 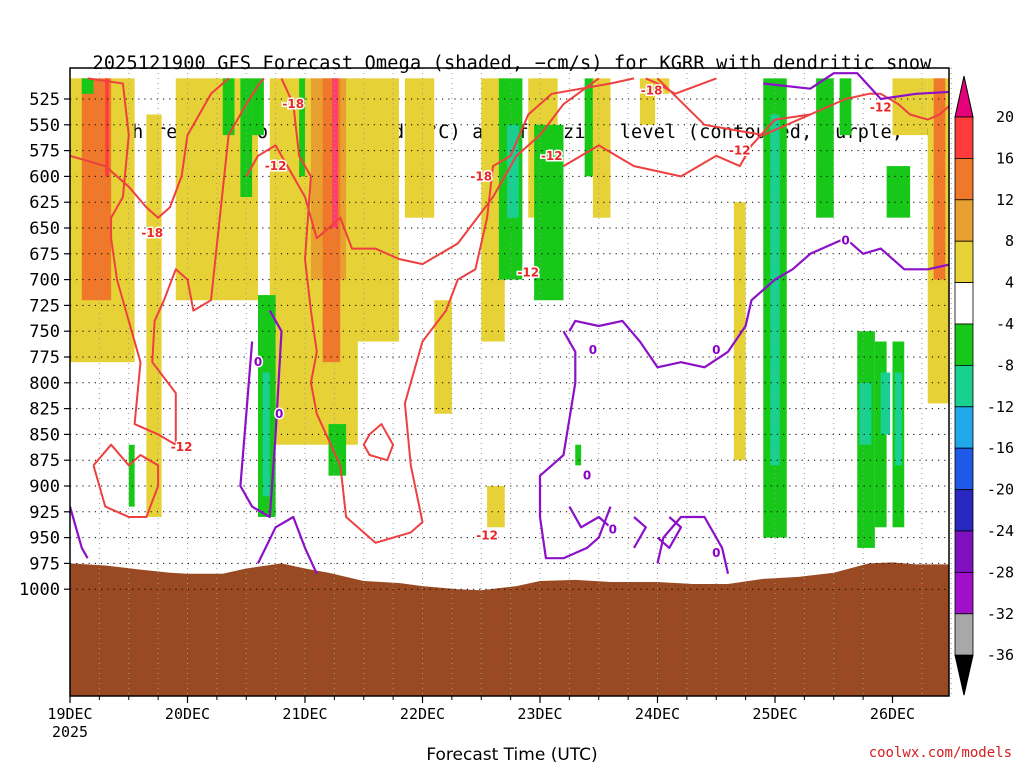 I want to click on y-tick-label-550: 550, so click(x=44, y=126).